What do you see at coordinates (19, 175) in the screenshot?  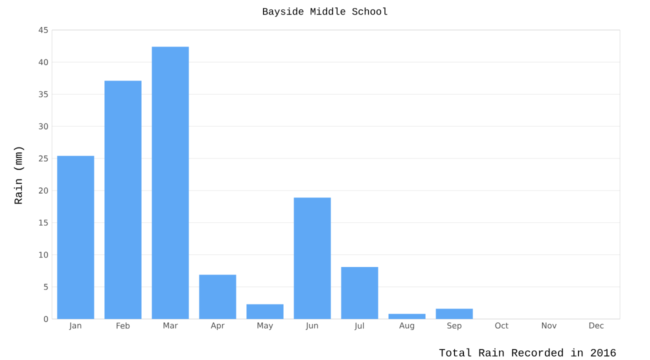 I see `y-axis-title: Rain (mm)` at bounding box center [19, 175].